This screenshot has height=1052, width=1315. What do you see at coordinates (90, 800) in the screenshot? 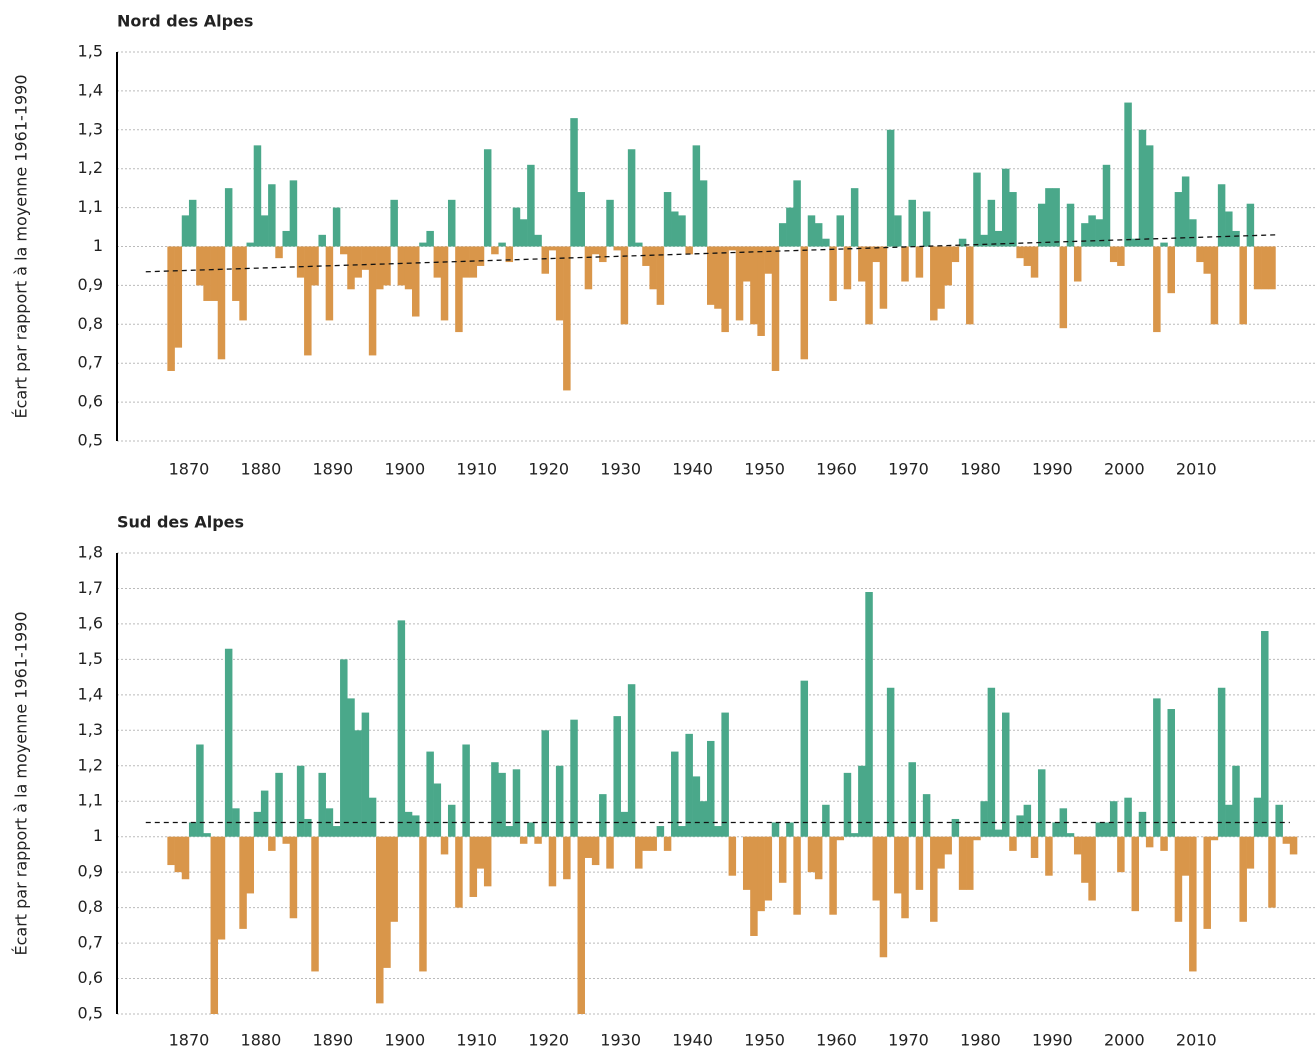
I see `y-tick-label: 1,1` at bounding box center [90, 800].